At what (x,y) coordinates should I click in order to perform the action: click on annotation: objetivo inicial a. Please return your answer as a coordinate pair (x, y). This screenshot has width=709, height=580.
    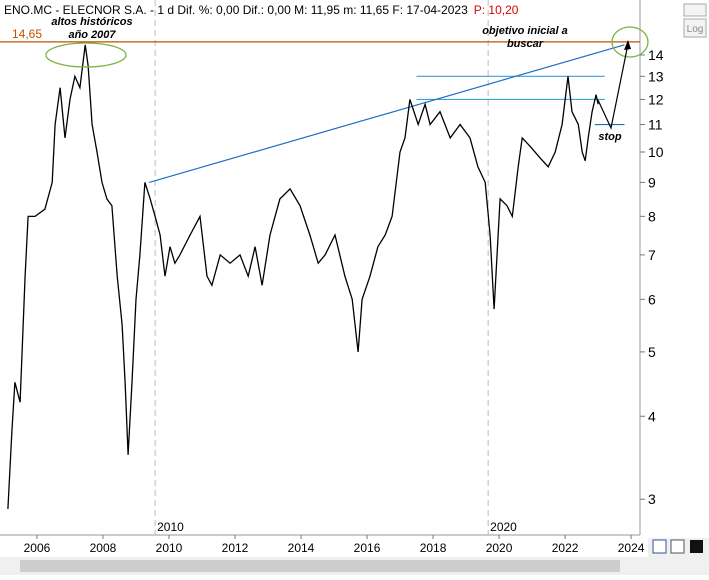
    Looking at the image, I should click on (525, 31).